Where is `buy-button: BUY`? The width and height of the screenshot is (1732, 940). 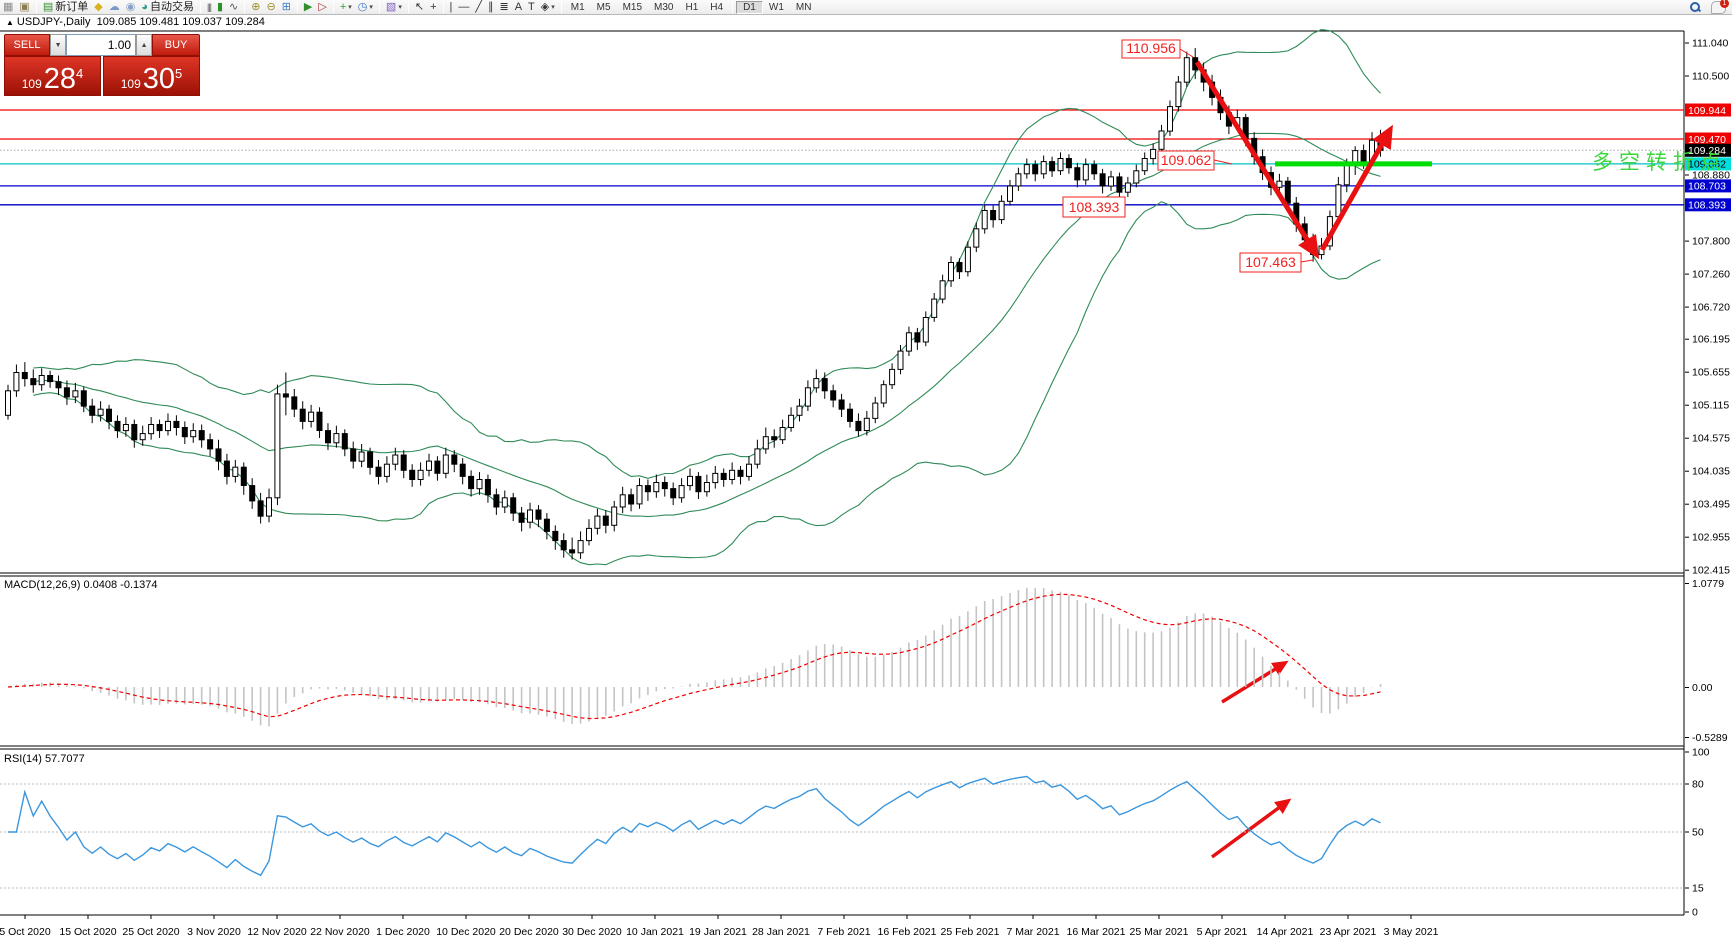 buy-button: BUY is located at coordinates (176, 45).